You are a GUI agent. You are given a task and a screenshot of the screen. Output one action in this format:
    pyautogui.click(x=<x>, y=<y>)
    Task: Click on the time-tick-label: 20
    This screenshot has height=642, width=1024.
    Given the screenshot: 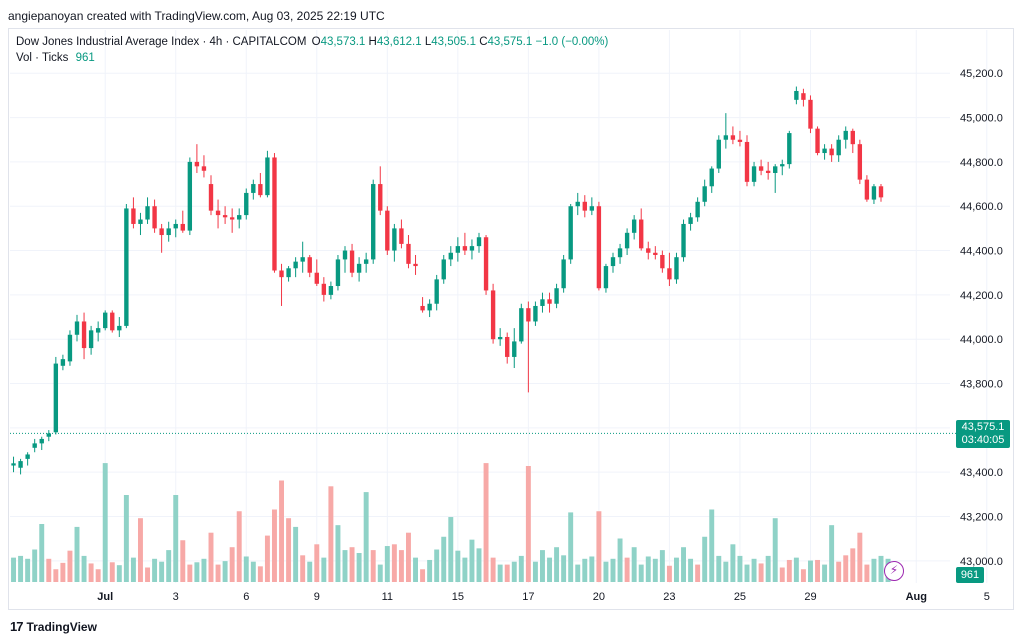 What is the action you would take?
    pyautogui.click(x=599, y=597)
    